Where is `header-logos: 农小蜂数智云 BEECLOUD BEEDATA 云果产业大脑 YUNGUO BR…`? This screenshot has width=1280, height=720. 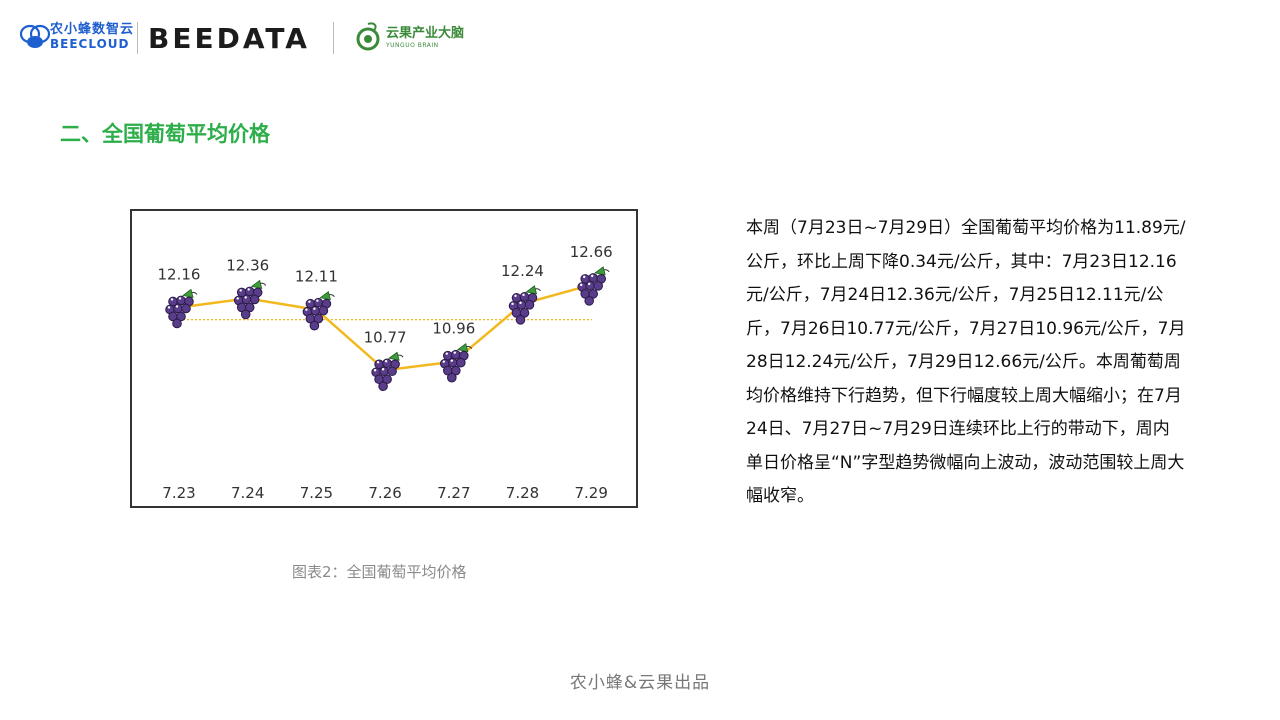
header-logos: 农小蜂数智云 BEECLOUD BEEDATA 云果产业大脑 YUNGUO BR… is located at coordinates (640, 40).